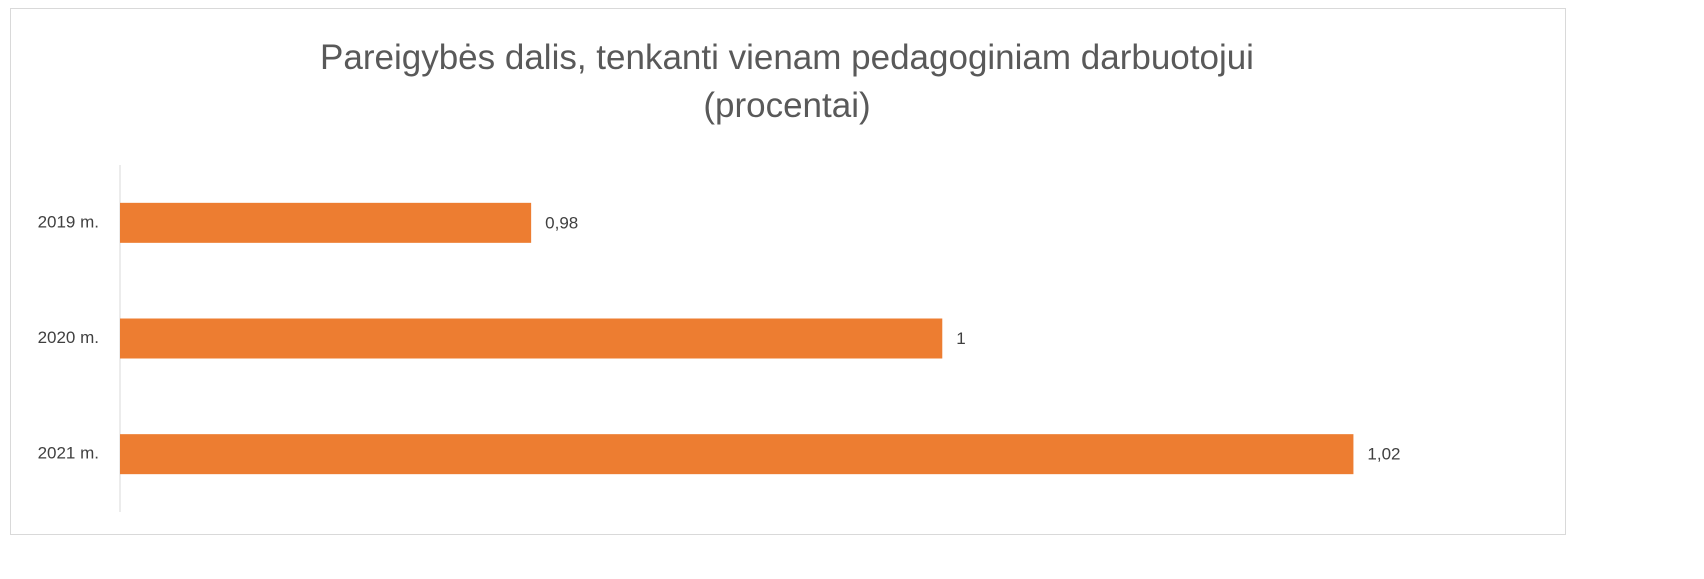  I want to click on data-label: 1, so click(960, 338).